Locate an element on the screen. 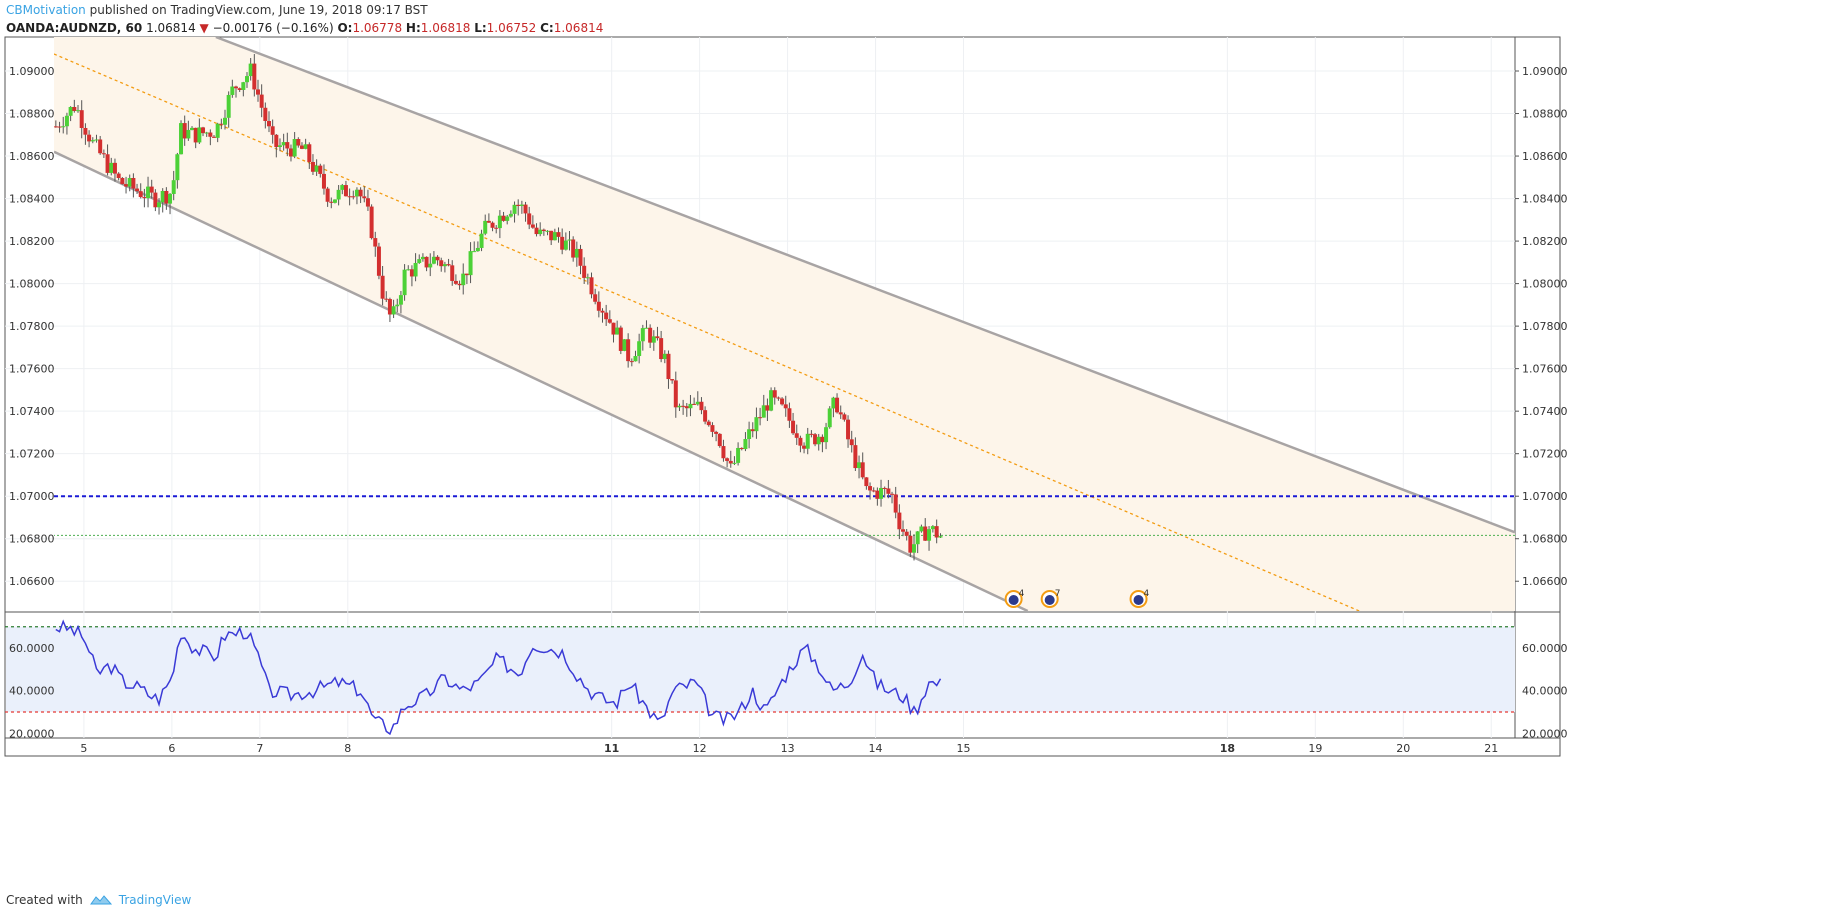  rsi-line is located at coordinates (498, 677).